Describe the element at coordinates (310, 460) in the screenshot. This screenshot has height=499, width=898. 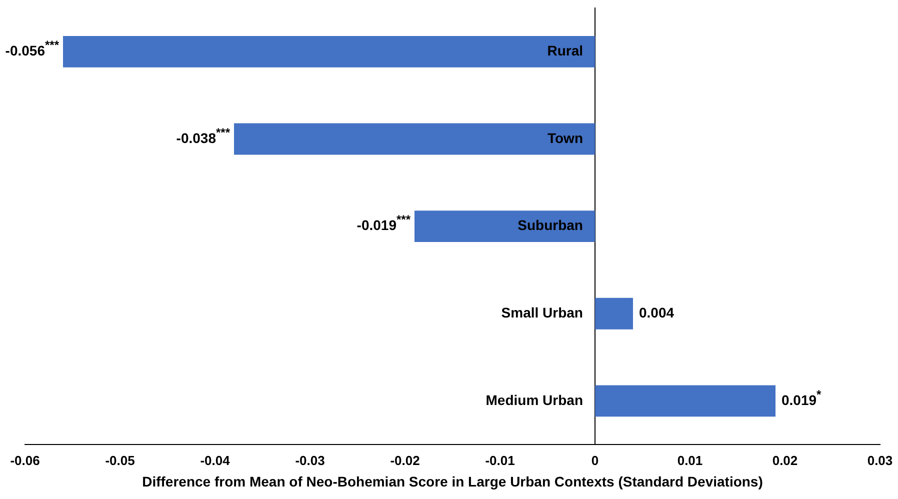
I see `x-tick-label: -0.03` at that location.